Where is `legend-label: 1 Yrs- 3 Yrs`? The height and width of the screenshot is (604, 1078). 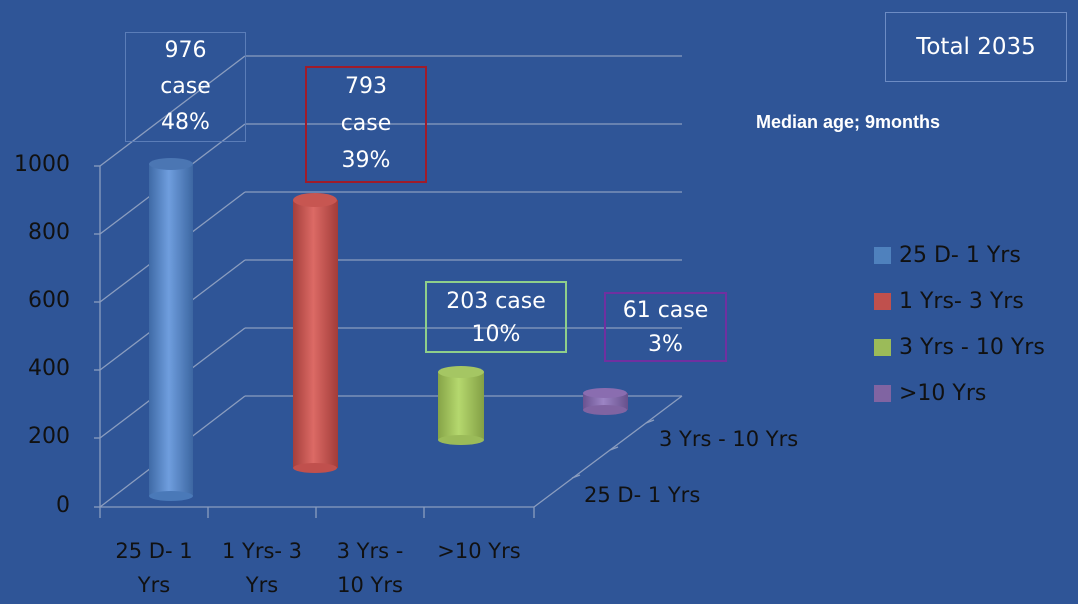 legend-label: 1 Yrs- 3 Yrs is located at coordinates (961, 301).